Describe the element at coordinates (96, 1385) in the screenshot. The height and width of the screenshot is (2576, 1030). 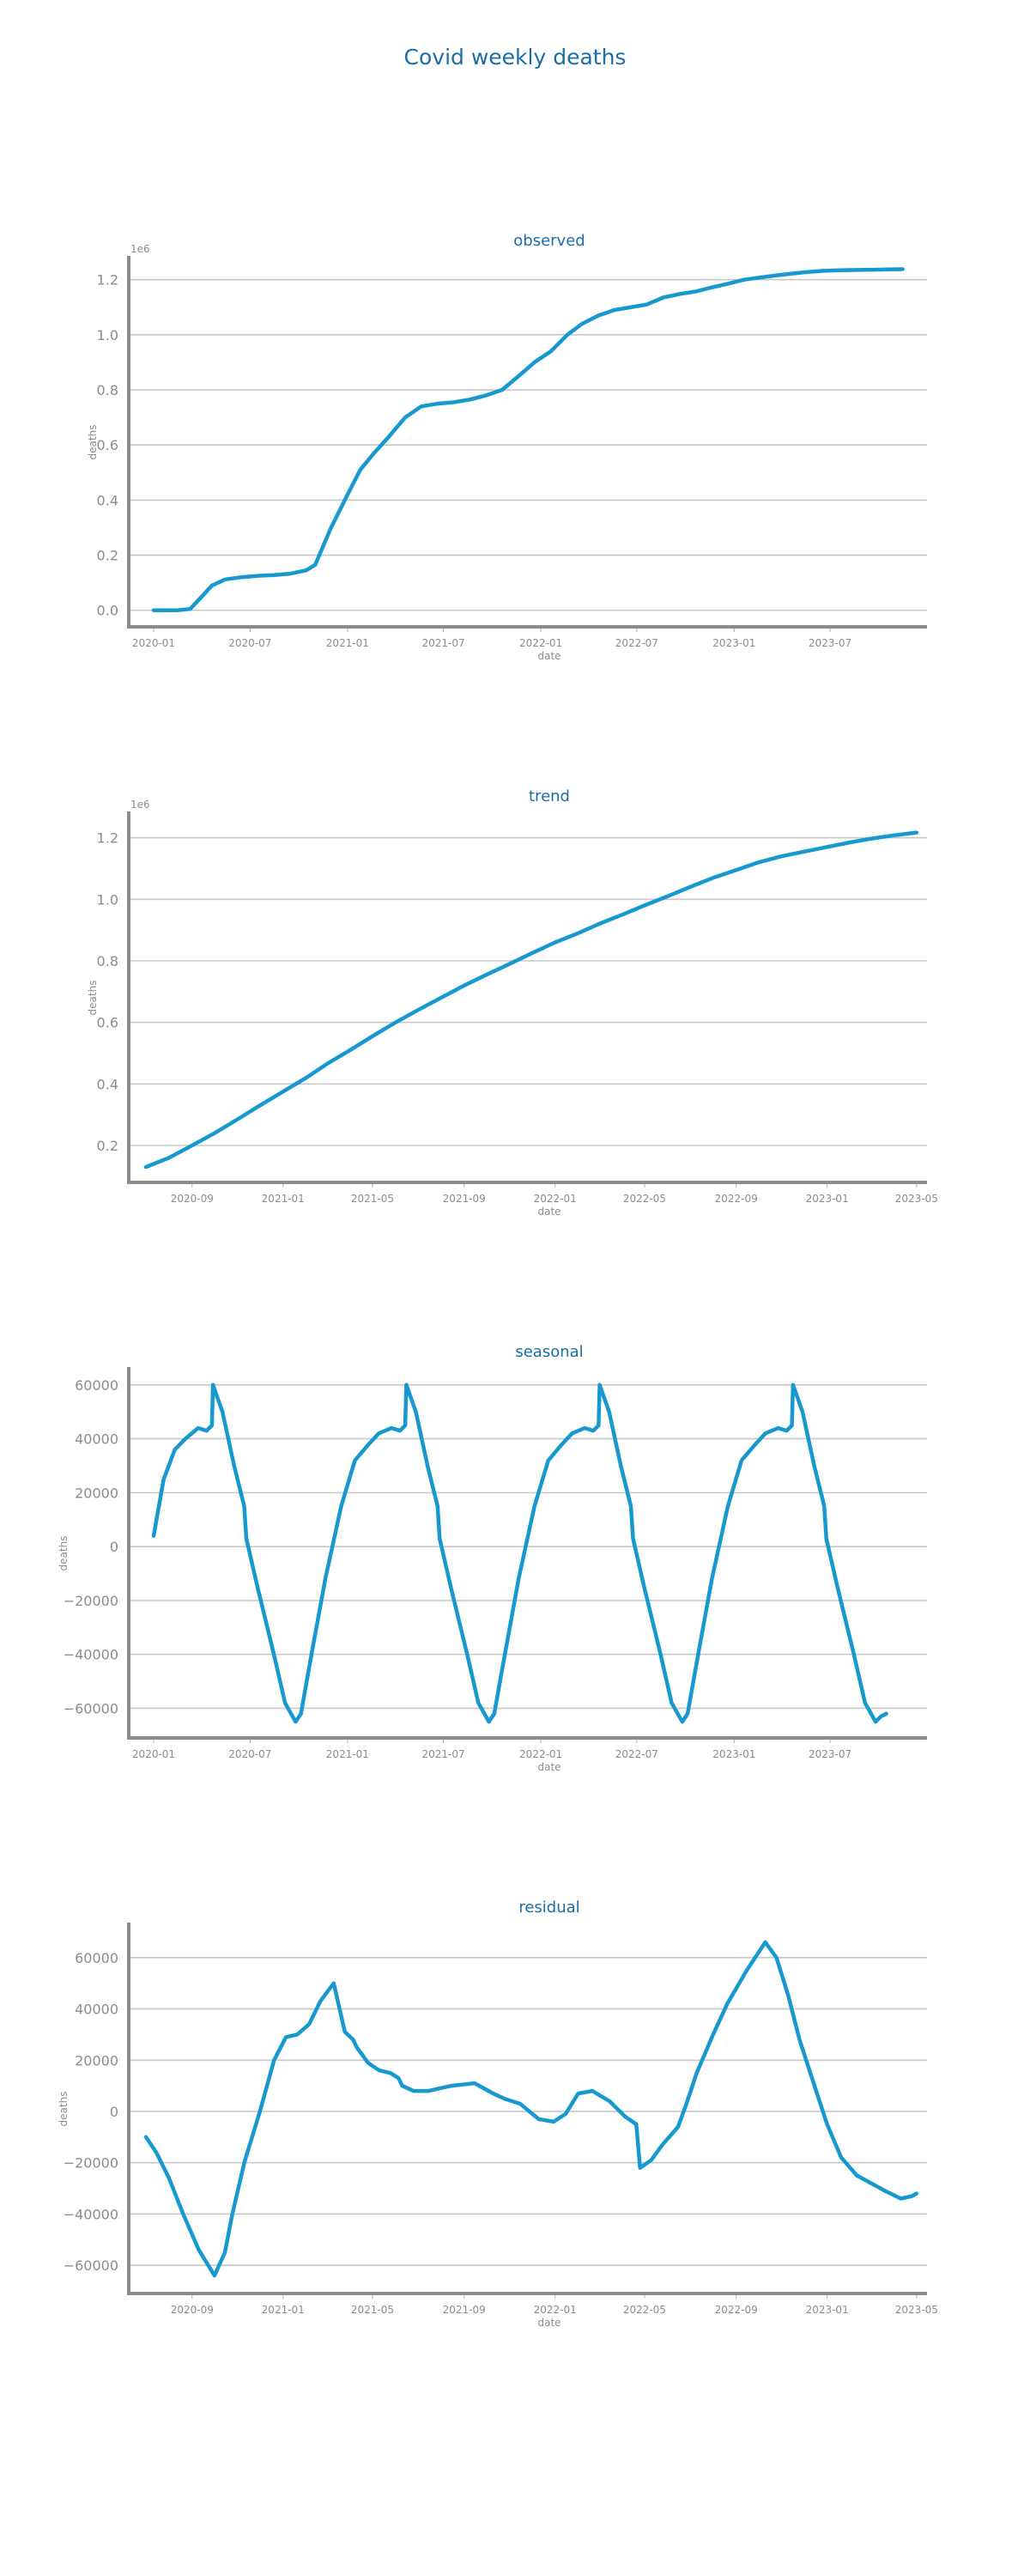
I see `seasonal-ytick-label: 60000` at that location.